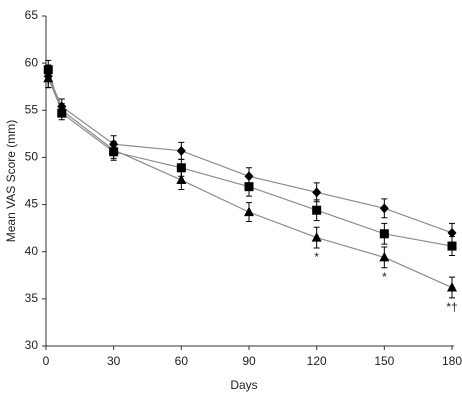  What do you see at coordinates (317, 361) in the screenshot?
I see `x-tick-label: 120` at bounding box center [317, 361].